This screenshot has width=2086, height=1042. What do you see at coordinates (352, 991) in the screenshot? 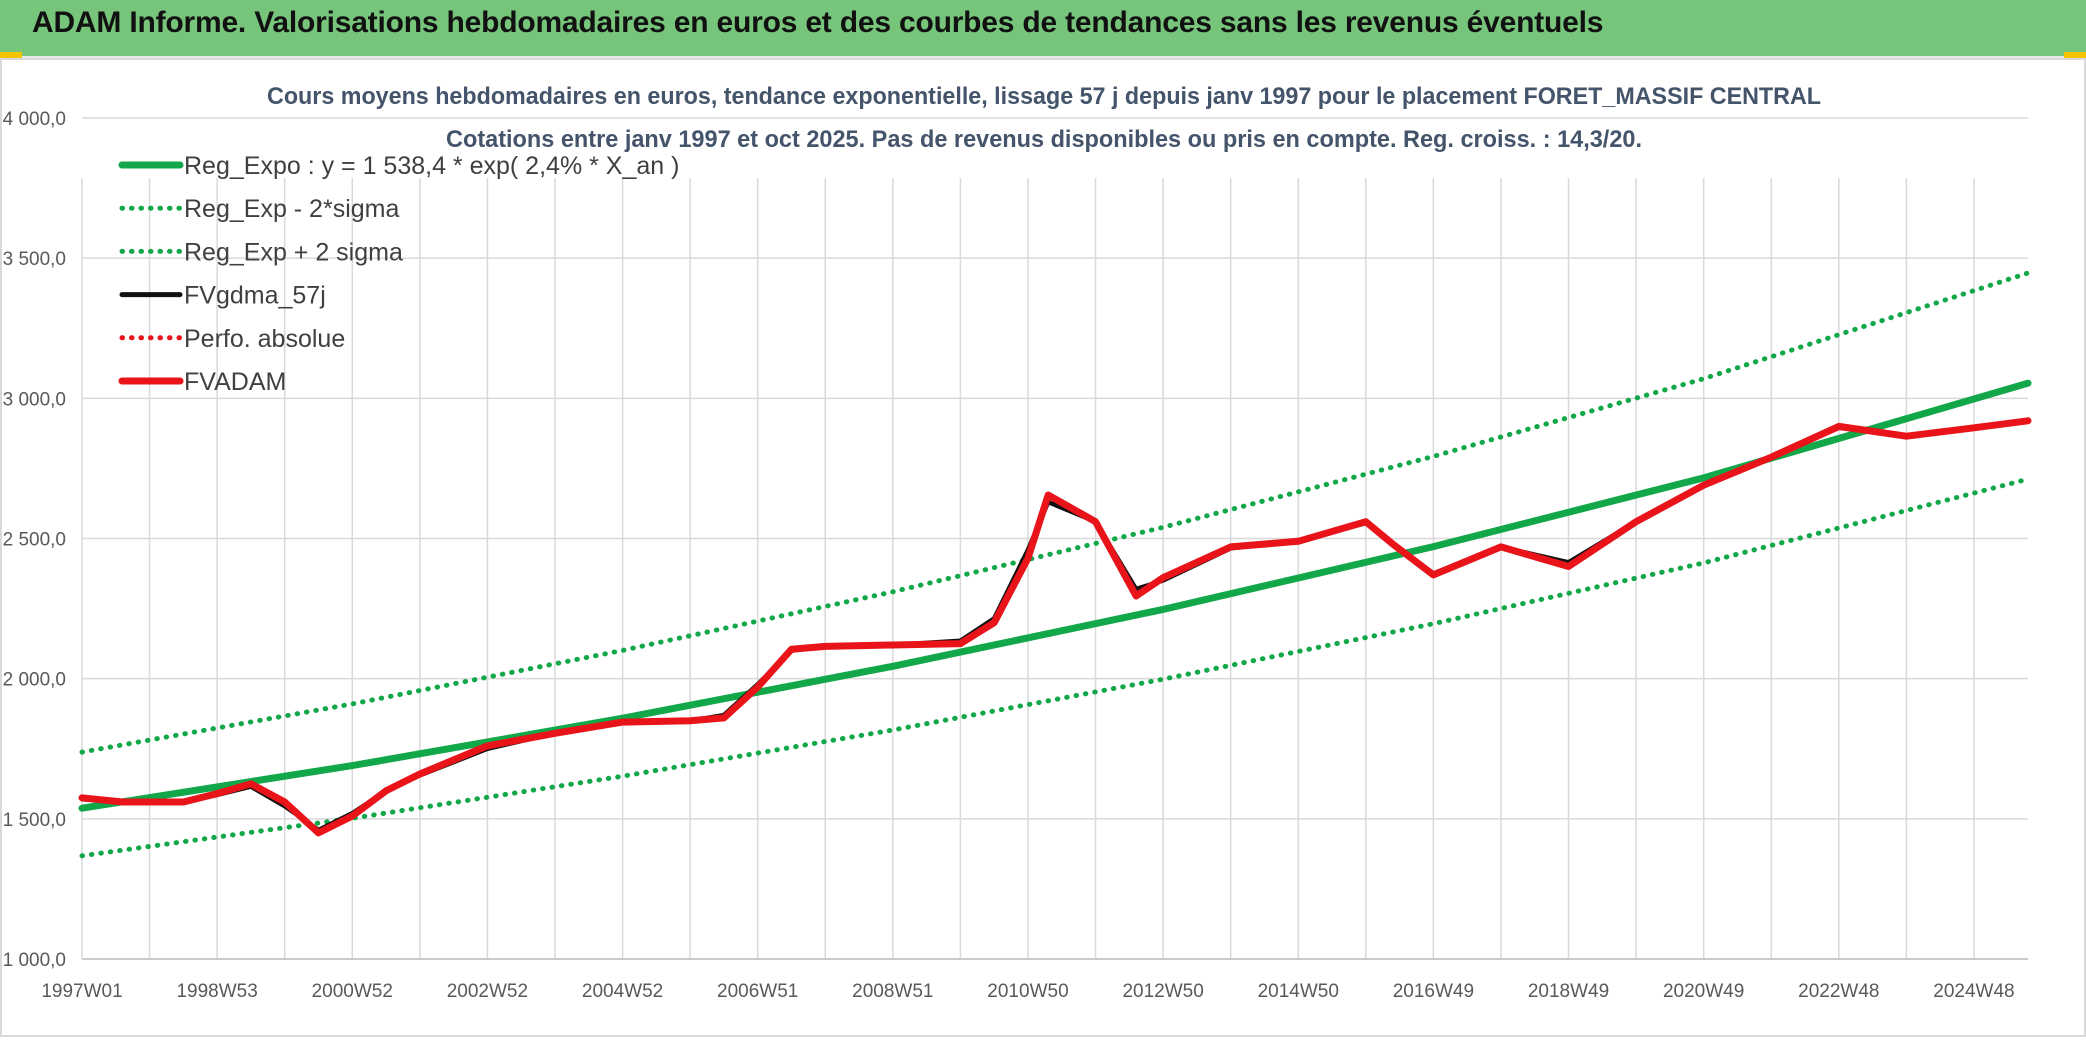
I see `x-tick-label: 2000W52` at bounding box center [352, 991].